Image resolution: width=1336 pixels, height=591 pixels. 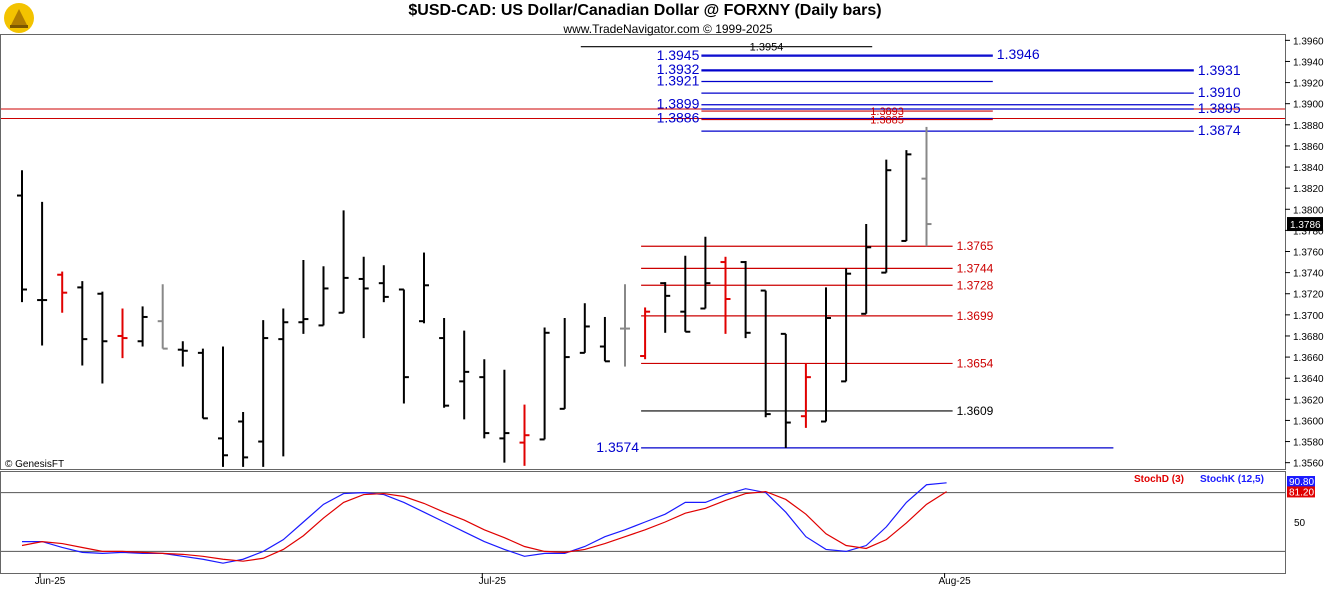 I want to click on level-label: 1.3765, so click(x=975, y=246).